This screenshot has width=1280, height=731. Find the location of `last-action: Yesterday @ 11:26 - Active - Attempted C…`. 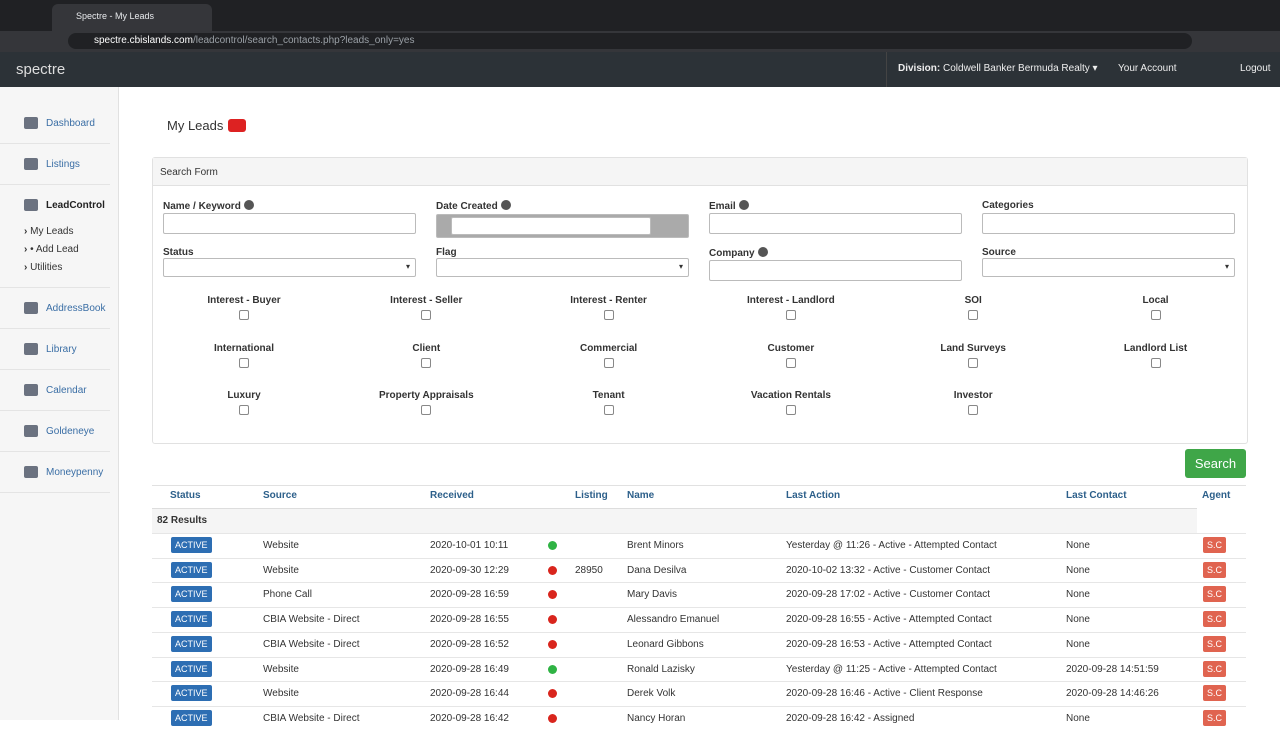

last-action: Yesterday @ 11:26 - Active - Attempted C… is located at coordinates (891, 545).